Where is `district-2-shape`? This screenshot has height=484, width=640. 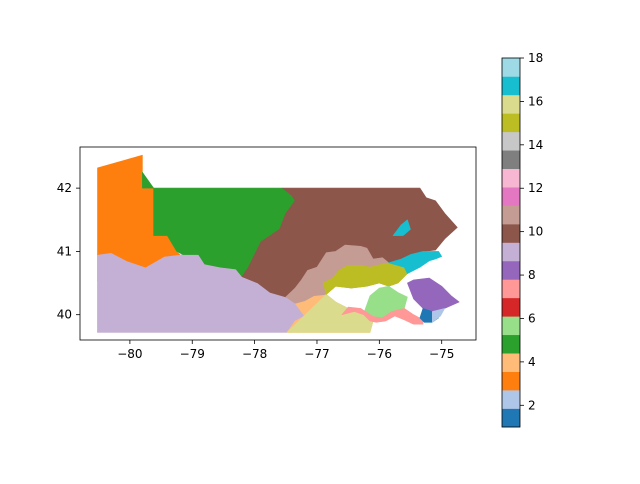
district-2-shape is located at coordinates (438, 315).